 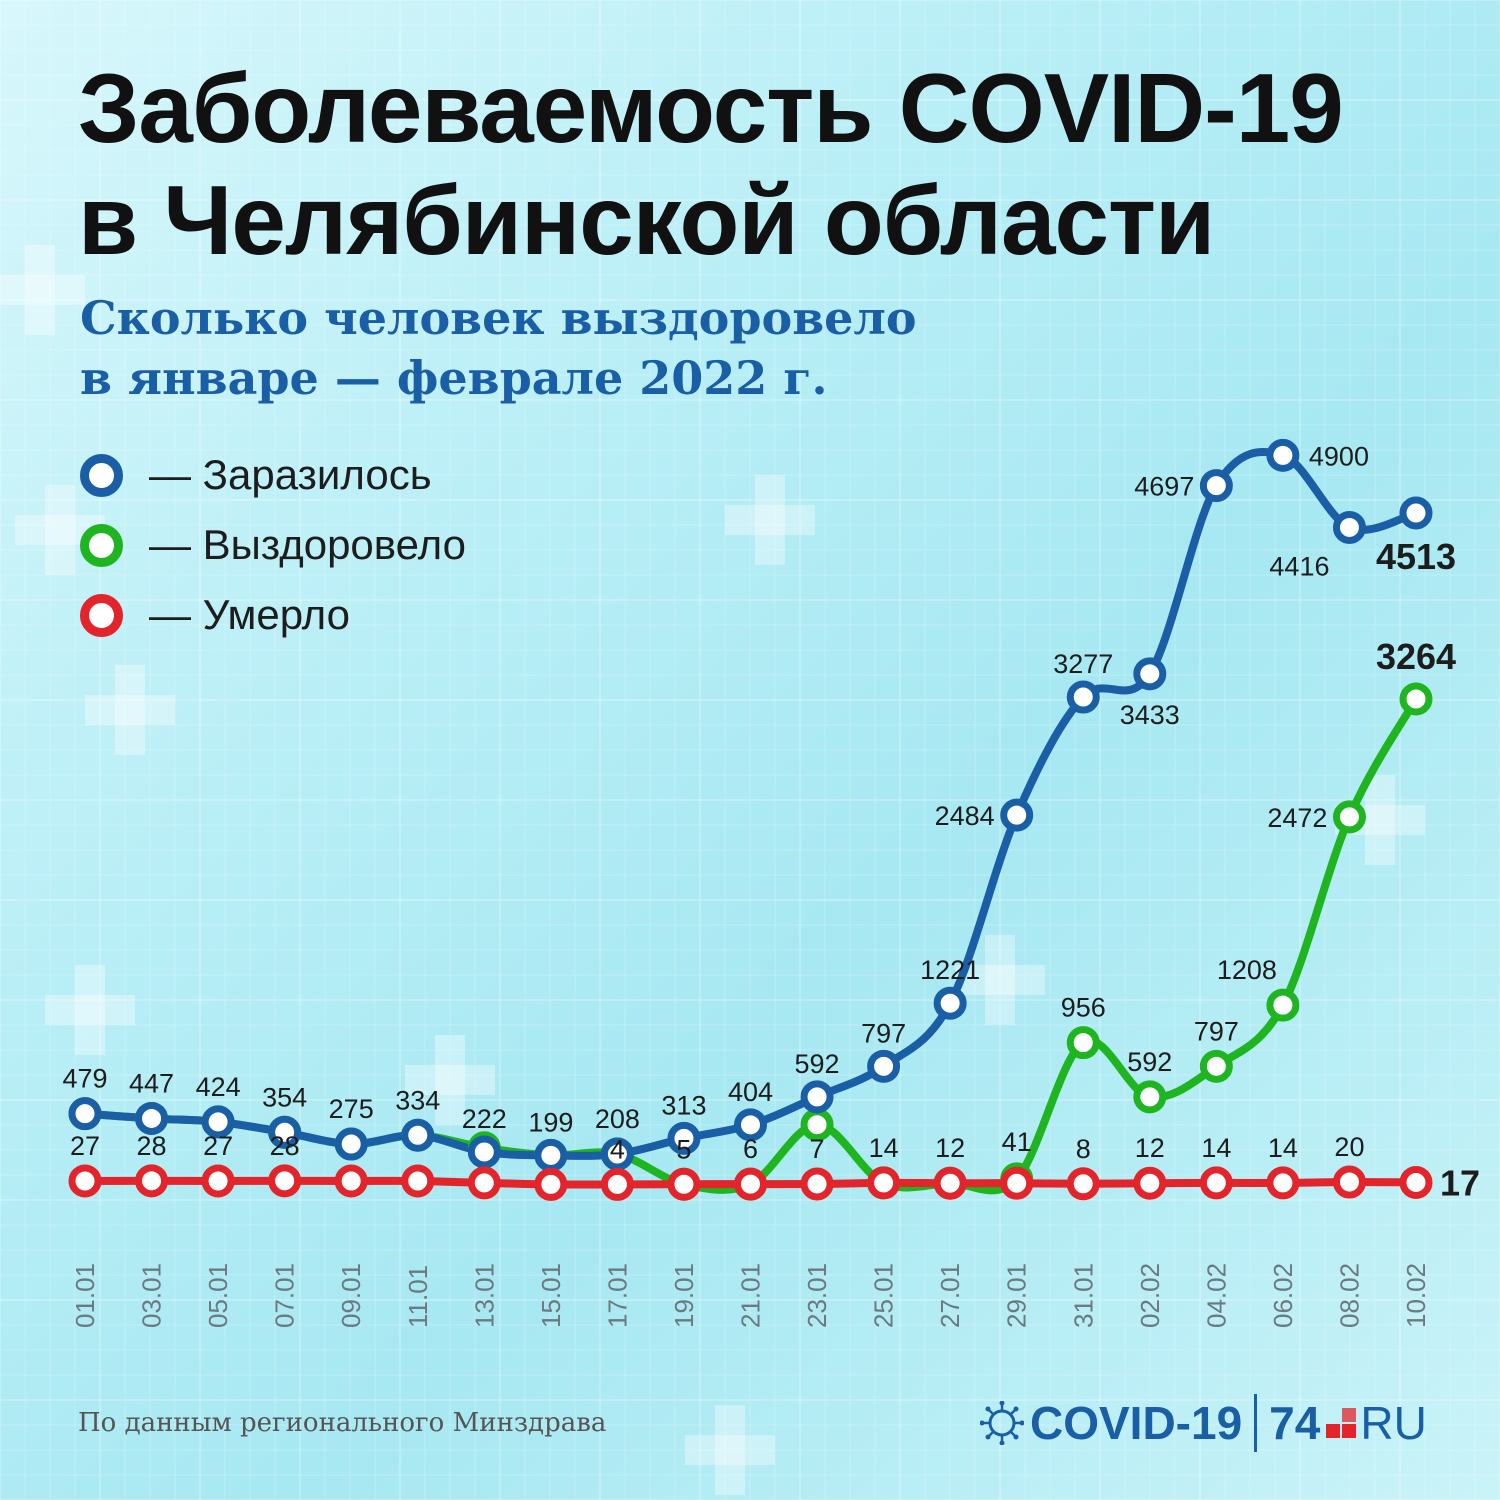 I want to click on point-died-05.01, so click(x=218, y=1181).